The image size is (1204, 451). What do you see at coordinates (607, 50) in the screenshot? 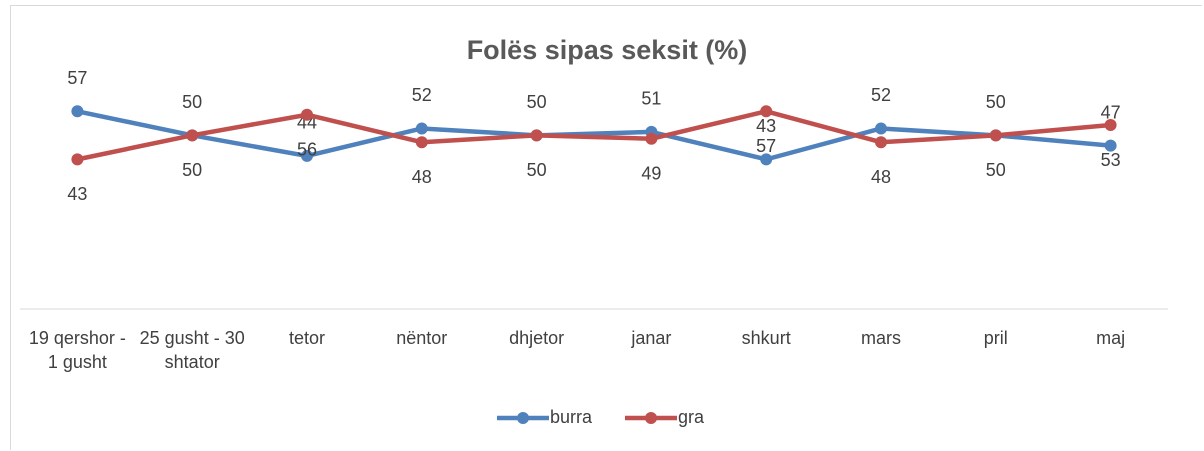
I see `chart-title: Folës sipas seksit (%)` at bounding box center [607, 50].